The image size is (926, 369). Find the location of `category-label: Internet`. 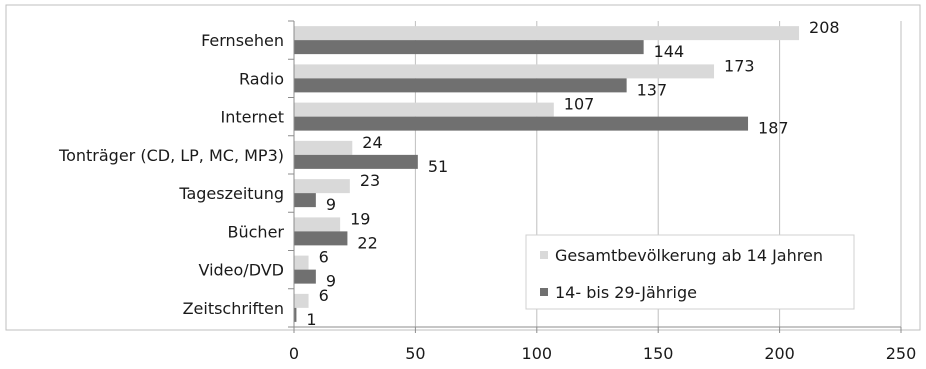

category-label: Internet is located at coordinates (252, 117).